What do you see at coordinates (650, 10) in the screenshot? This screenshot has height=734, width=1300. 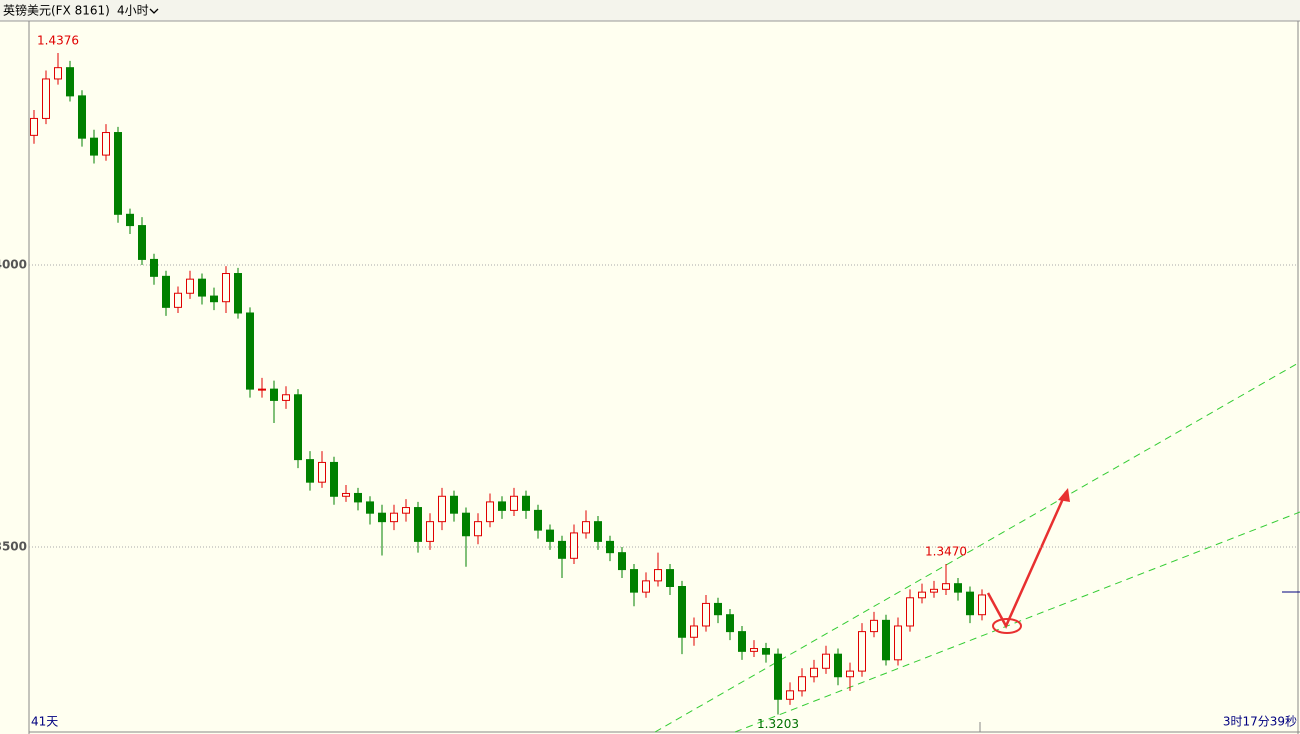 I see `header-bar` at bounding box center [650, 10].